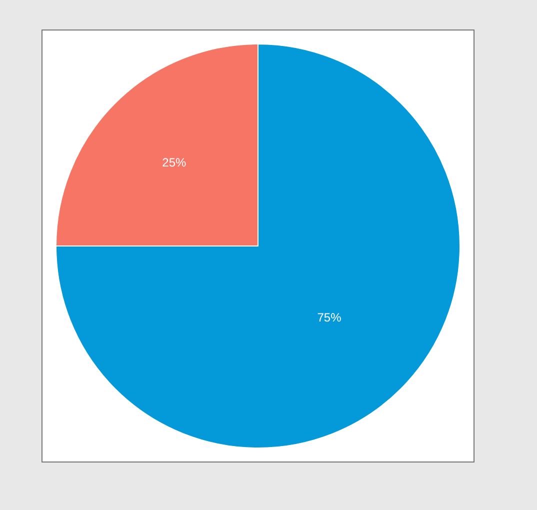 This screenshot has height=510, width=537. What do you see at coordinates (329, 317) in the screenshot?
I see `data-label: 75%` at bounding box center [329, 317].